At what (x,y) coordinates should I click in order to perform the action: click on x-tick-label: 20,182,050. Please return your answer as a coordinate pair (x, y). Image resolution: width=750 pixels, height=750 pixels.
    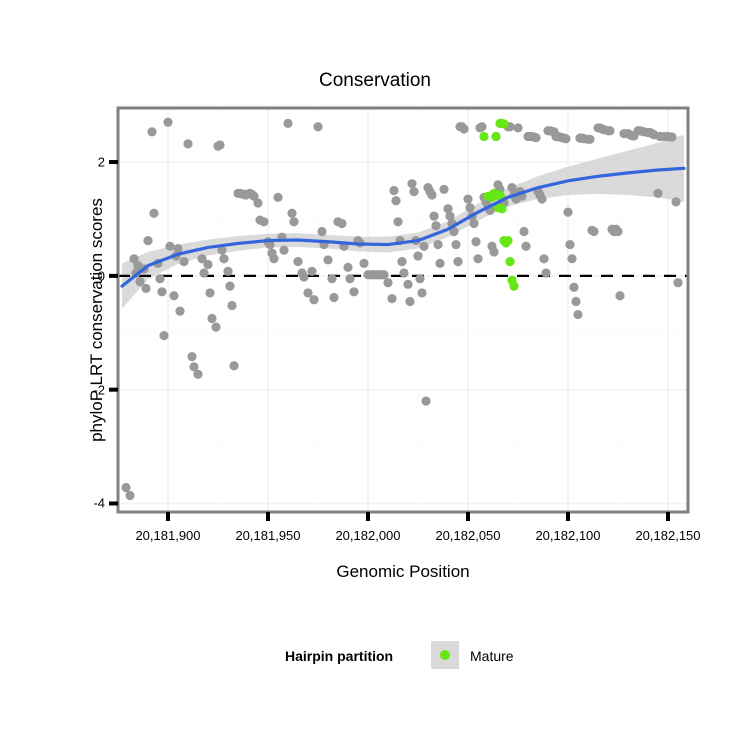
    Looking at the image, I should click on (468, 535).